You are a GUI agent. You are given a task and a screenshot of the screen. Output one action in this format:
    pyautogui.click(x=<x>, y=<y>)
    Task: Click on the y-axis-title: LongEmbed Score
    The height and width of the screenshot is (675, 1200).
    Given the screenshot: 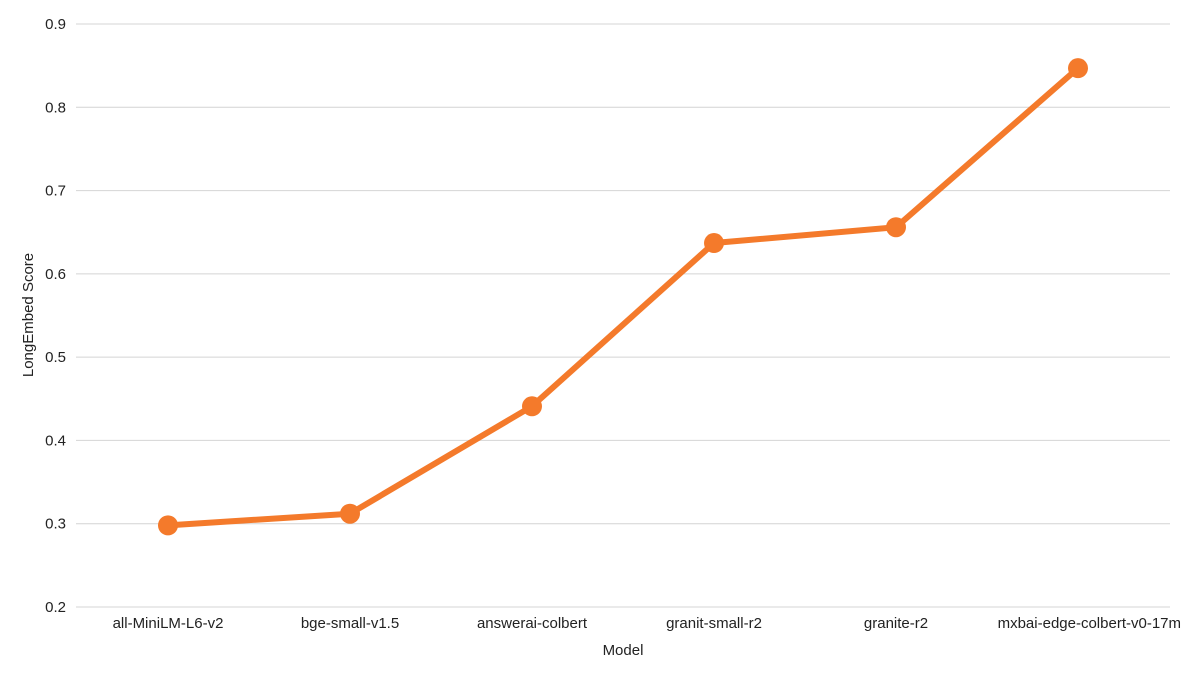 What is the action you would take?
    pyautogui.click(x=28, y=315)
    